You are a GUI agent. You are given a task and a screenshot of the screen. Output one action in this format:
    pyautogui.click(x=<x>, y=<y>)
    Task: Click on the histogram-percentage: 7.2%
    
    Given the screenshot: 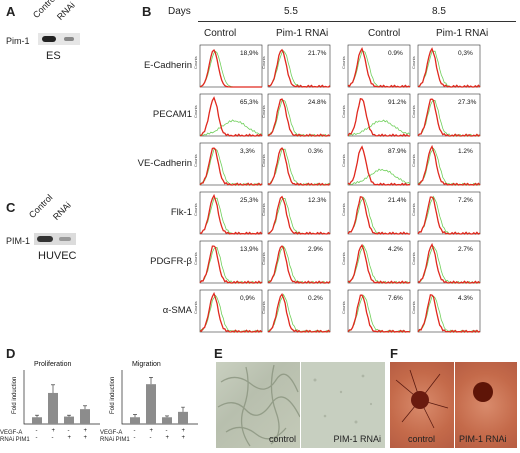 What is the action you would take?
    pyautogui.click(x=465, y=200)
    